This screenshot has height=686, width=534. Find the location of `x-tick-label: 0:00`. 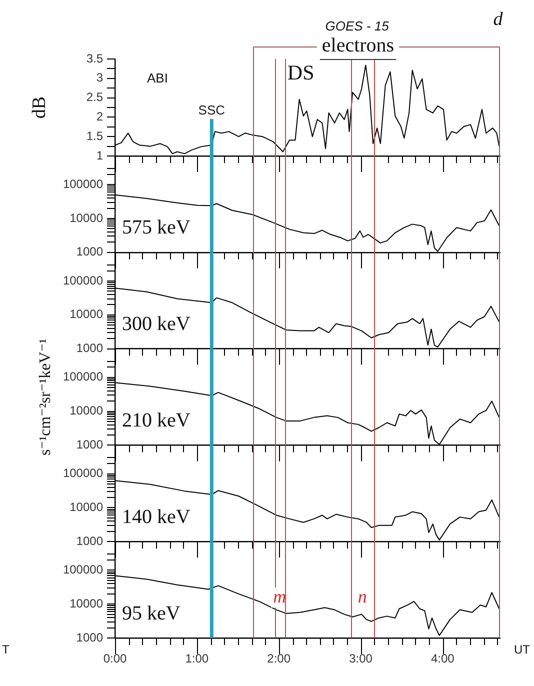

x-tick-label: 0:00 is located at coordinates (115, 659).